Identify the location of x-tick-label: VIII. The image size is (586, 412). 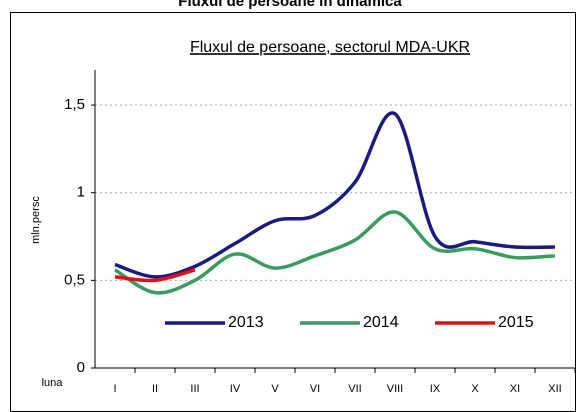
(395, 389).